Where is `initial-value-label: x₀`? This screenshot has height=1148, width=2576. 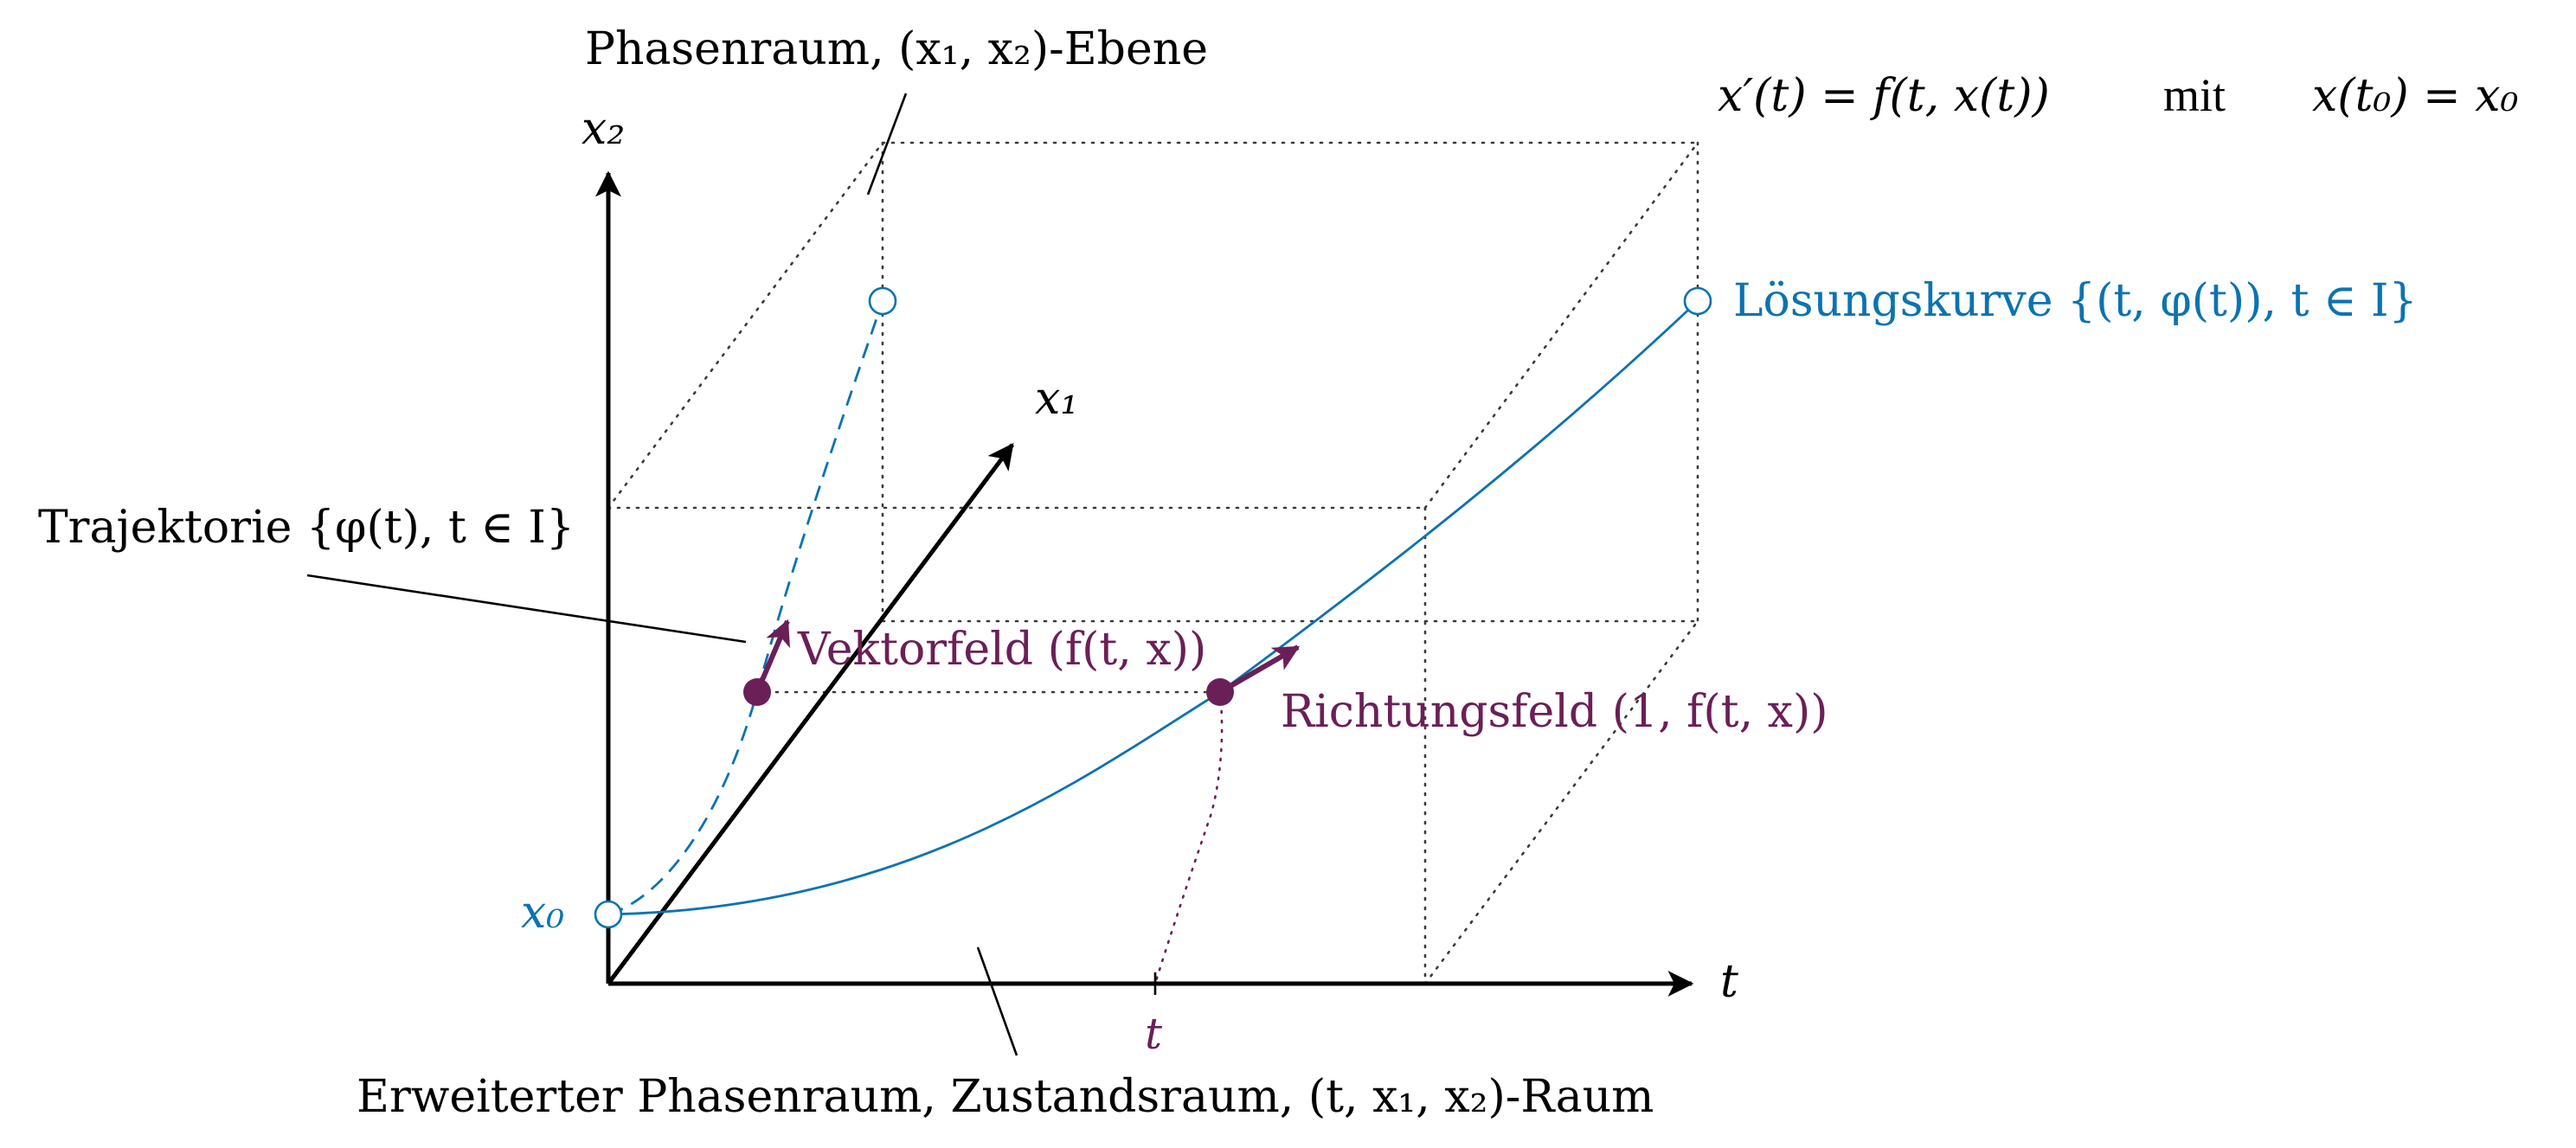 initial-value-label: x₀ is located at coordinates (543, 913).